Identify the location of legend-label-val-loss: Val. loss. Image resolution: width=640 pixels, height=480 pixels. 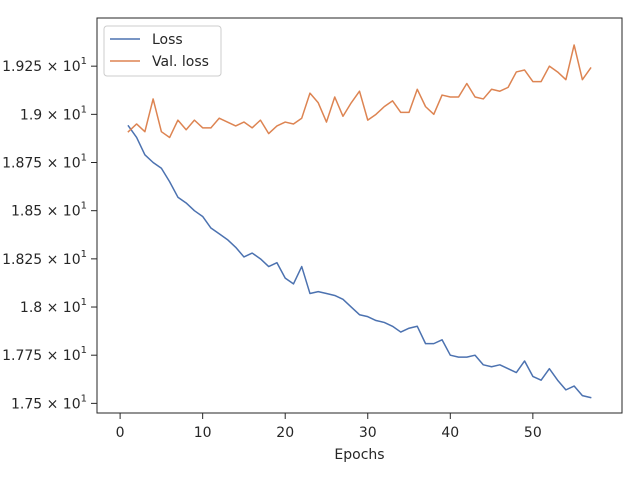
(180, 62).